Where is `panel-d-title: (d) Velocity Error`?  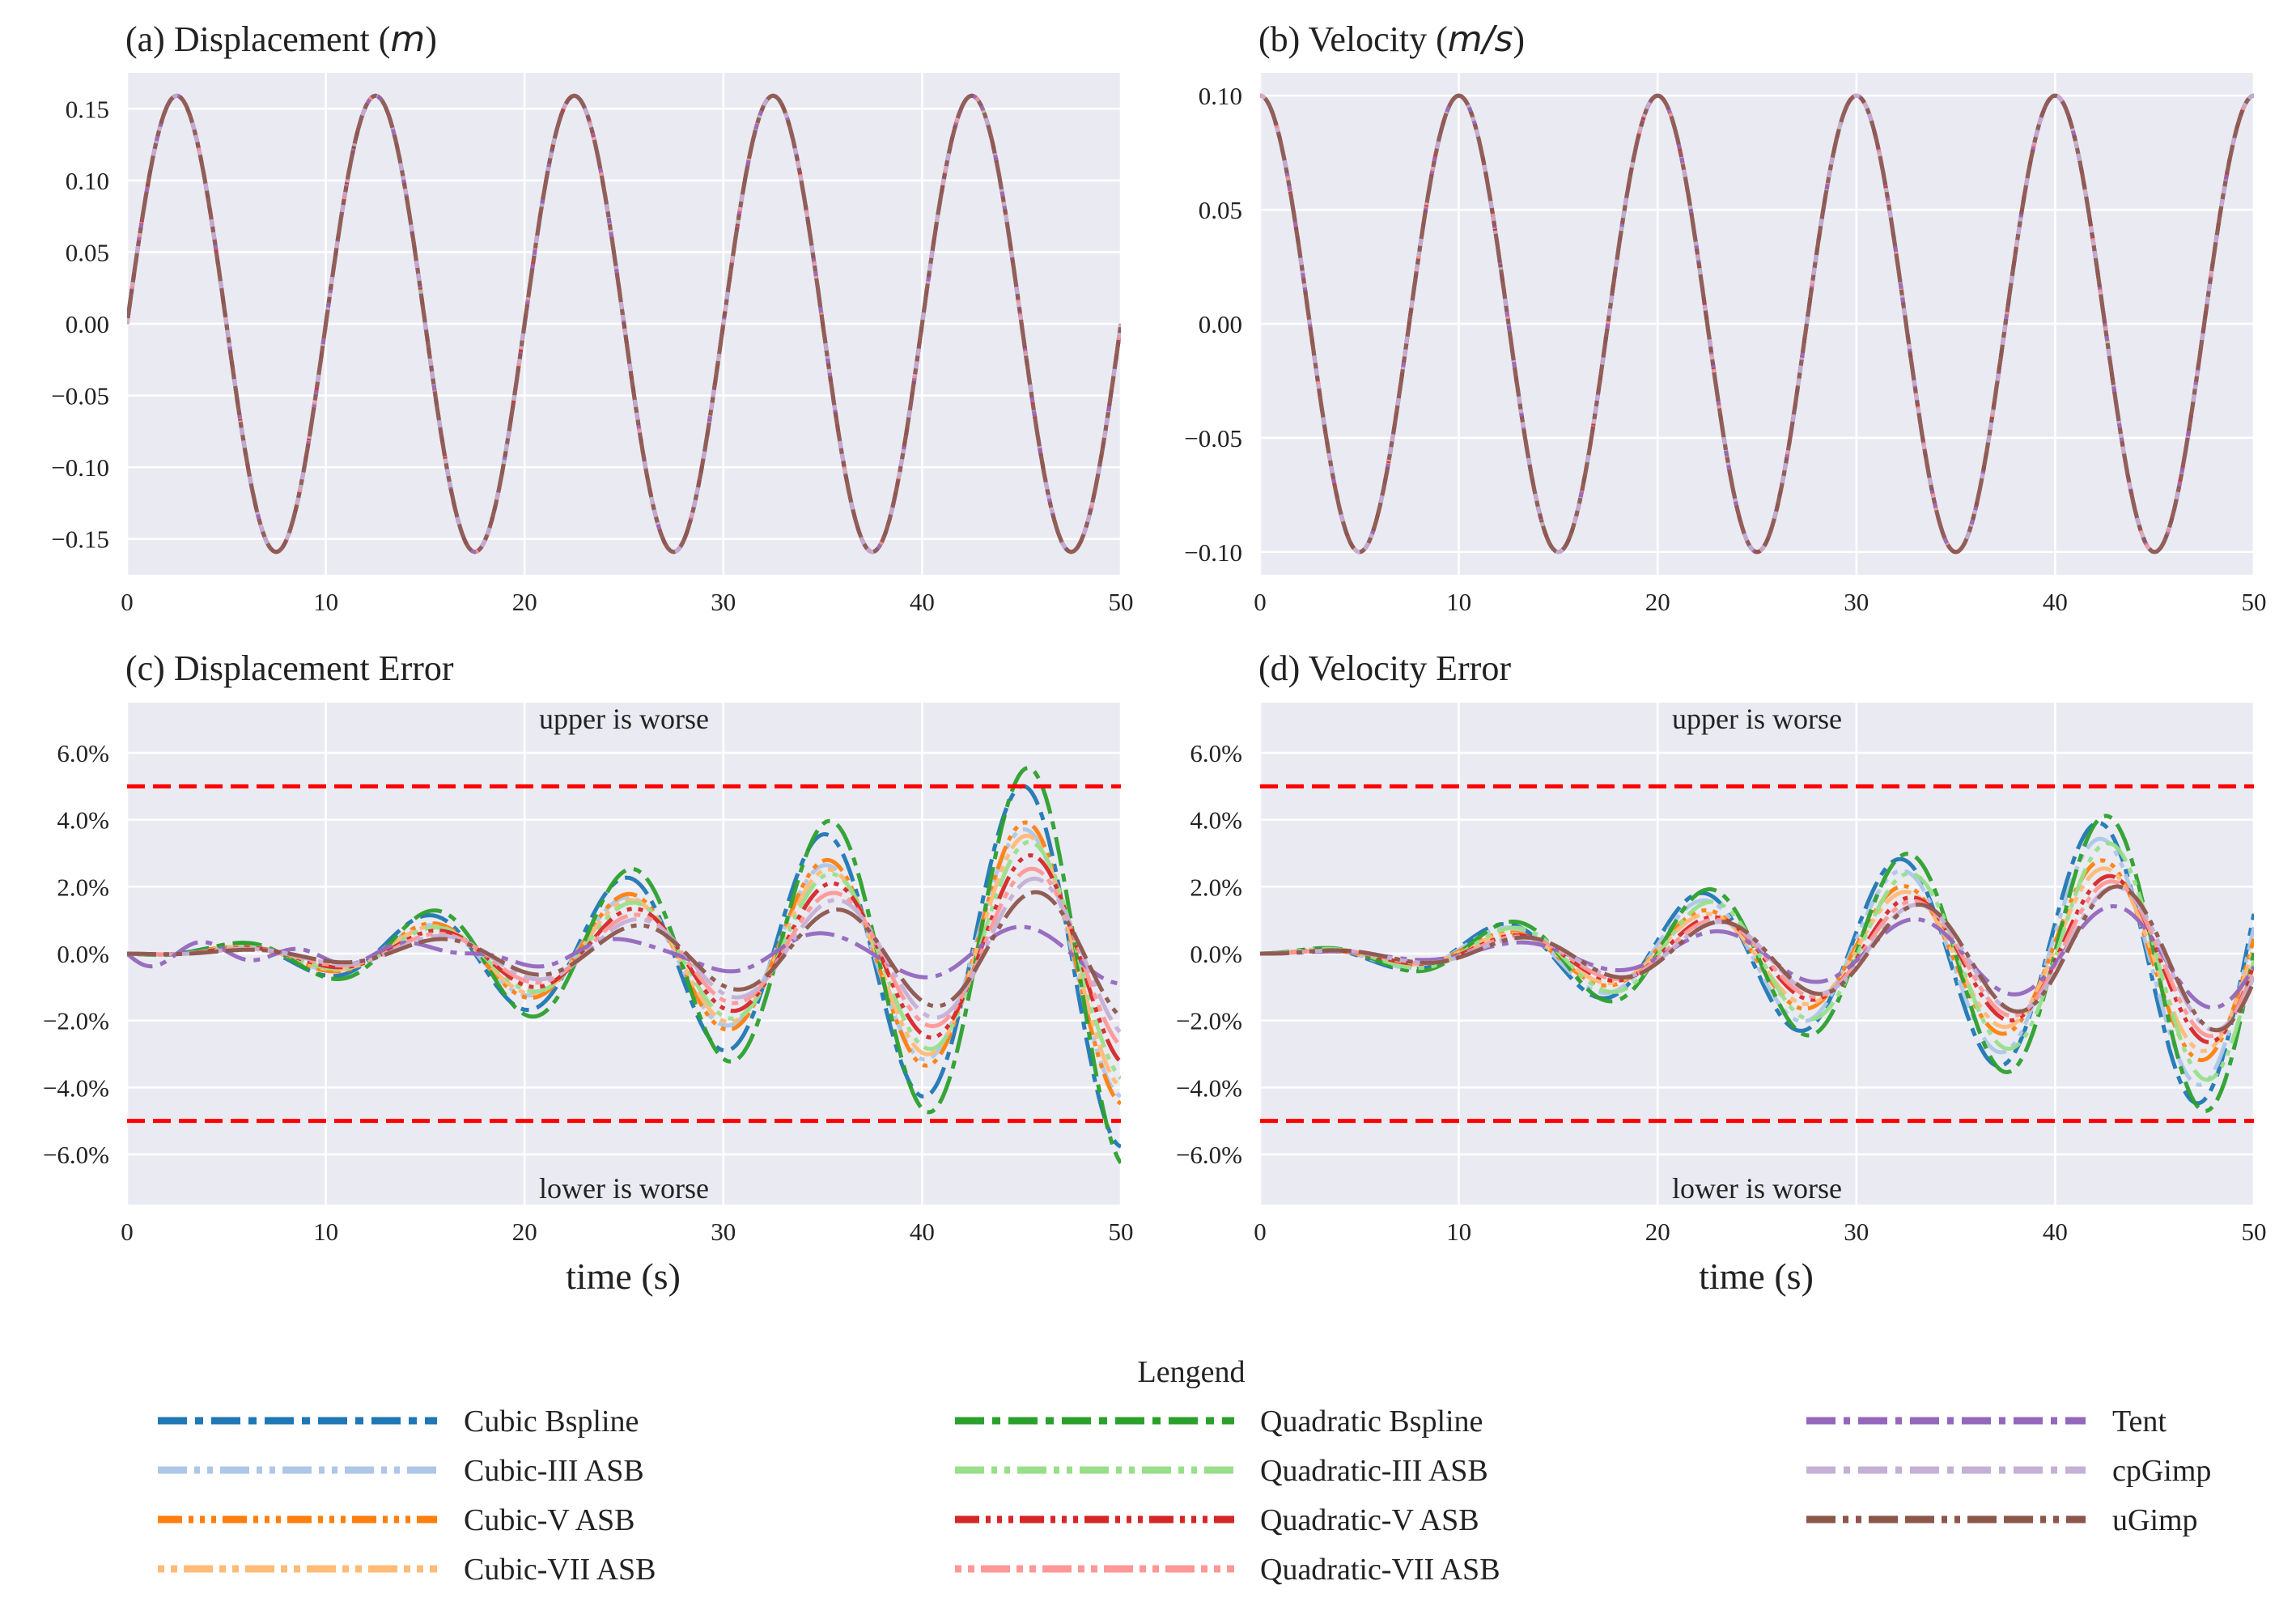 panel-d-title: (d) Velocity Error is located at coordinates (1384, 668).